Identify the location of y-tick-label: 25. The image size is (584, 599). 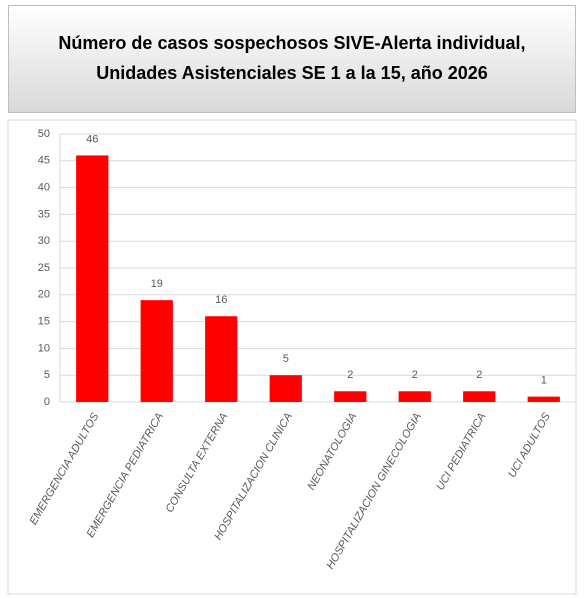
(44, 268).